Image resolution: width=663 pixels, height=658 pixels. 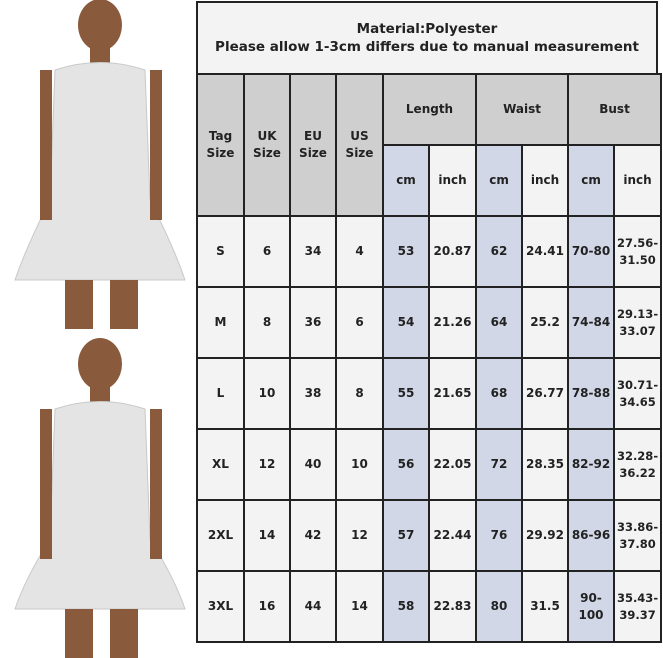 I want to click on header-waist: Waist, so click(x=522, y=109).